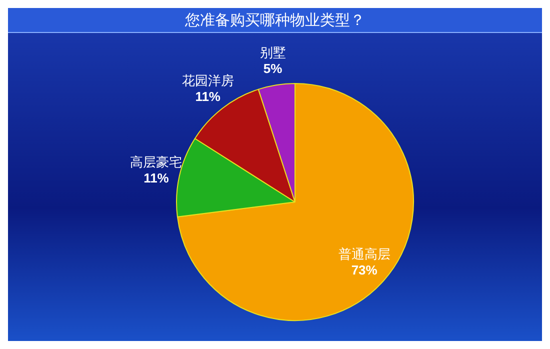 The width and height of the screenshot is (550, 349). What do you see at coordinates (364, 270) in the screenshot?
I see `data-label: 73%` at bounding box center [364, 270].